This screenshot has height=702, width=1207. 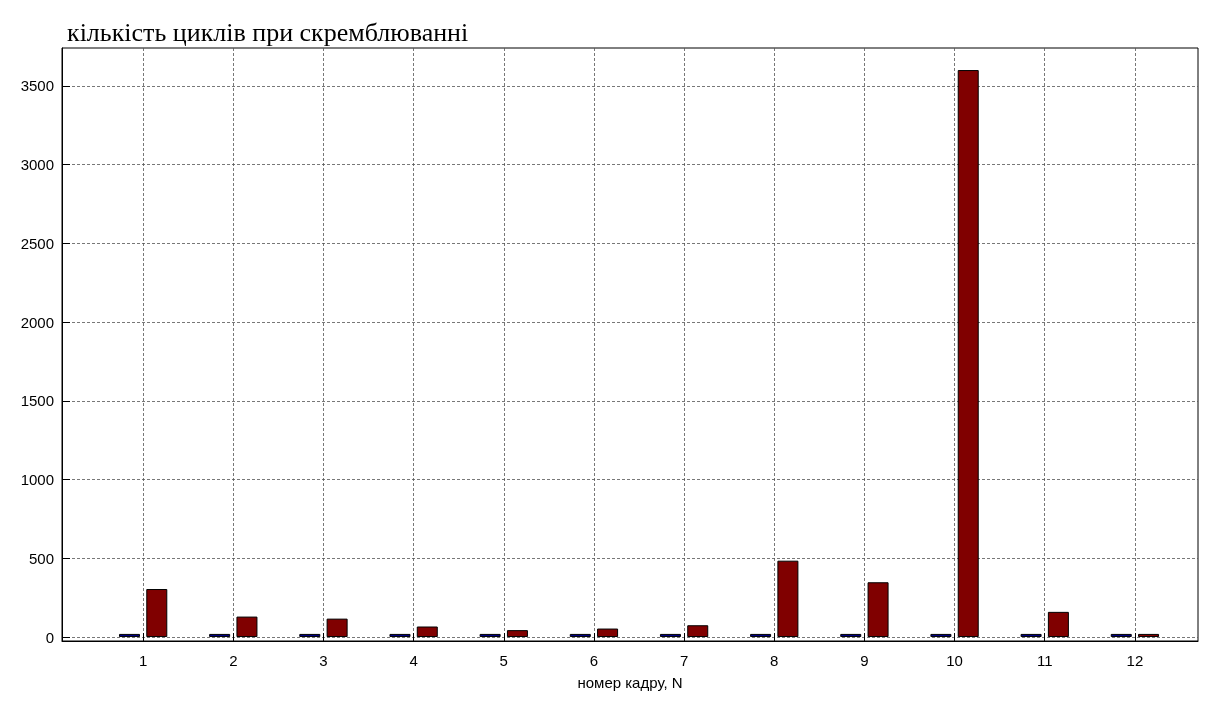 I want to click on x-tick-label: 11, so click(x=1044, y=660).